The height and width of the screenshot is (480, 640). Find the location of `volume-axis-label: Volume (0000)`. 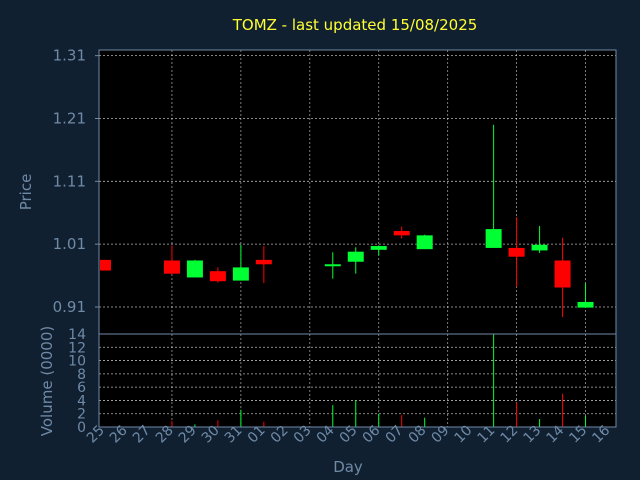

volume-axis-label: Volume (0000) is located at coordinates (47, 381).